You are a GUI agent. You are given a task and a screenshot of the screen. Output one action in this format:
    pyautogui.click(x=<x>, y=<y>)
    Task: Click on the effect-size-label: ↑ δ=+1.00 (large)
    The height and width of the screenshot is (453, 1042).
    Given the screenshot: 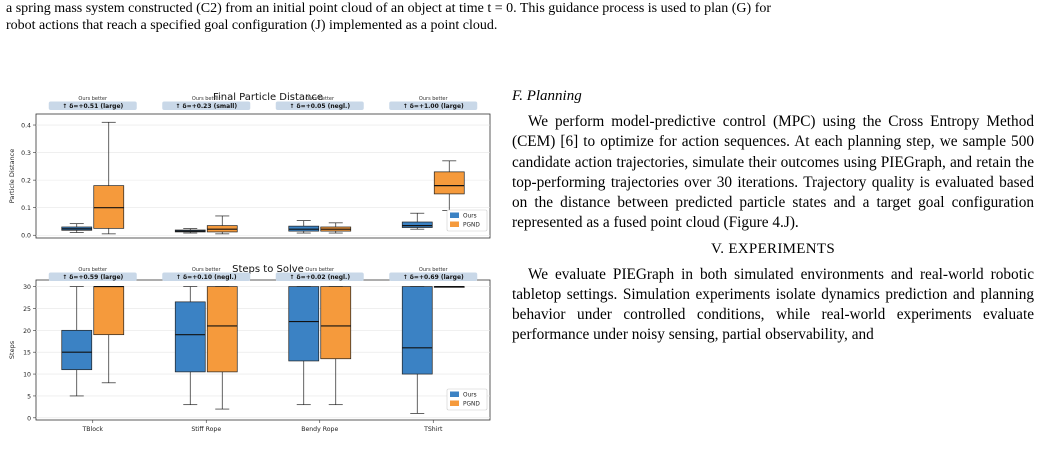 What is the action you would take?
    pyautogui.click(x=433, y=106)
    